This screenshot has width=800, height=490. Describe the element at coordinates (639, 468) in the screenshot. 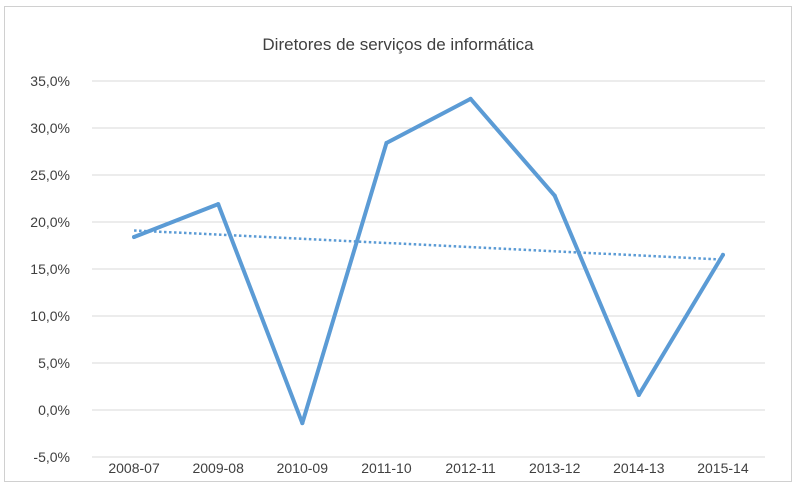

I see `x-tick-label: 2014-13` at that location.